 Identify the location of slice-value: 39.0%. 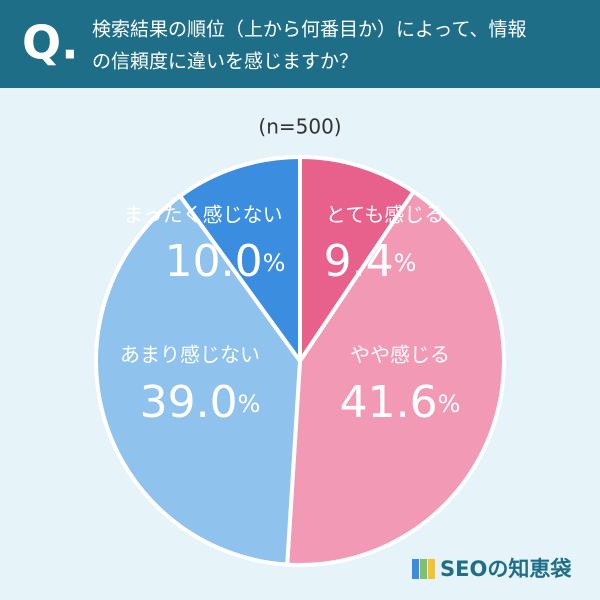
(200, 402).